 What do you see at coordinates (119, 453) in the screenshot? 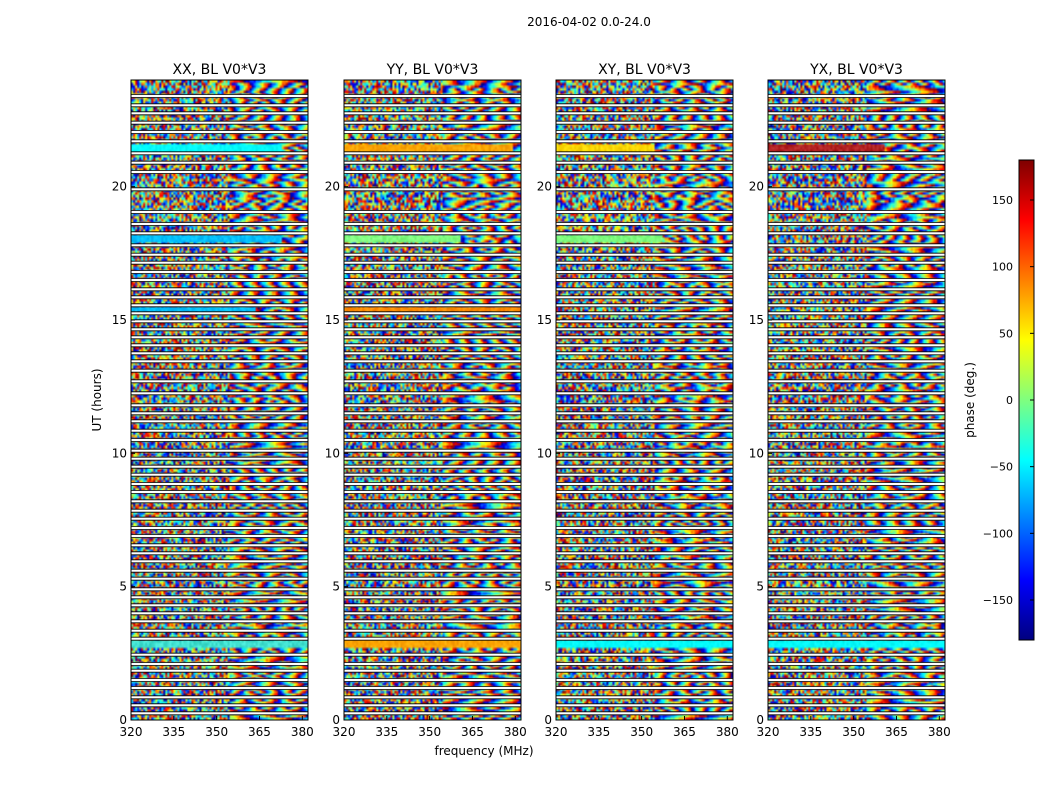
I see `y-tick-label: 10` at bounding box center [119, 453].